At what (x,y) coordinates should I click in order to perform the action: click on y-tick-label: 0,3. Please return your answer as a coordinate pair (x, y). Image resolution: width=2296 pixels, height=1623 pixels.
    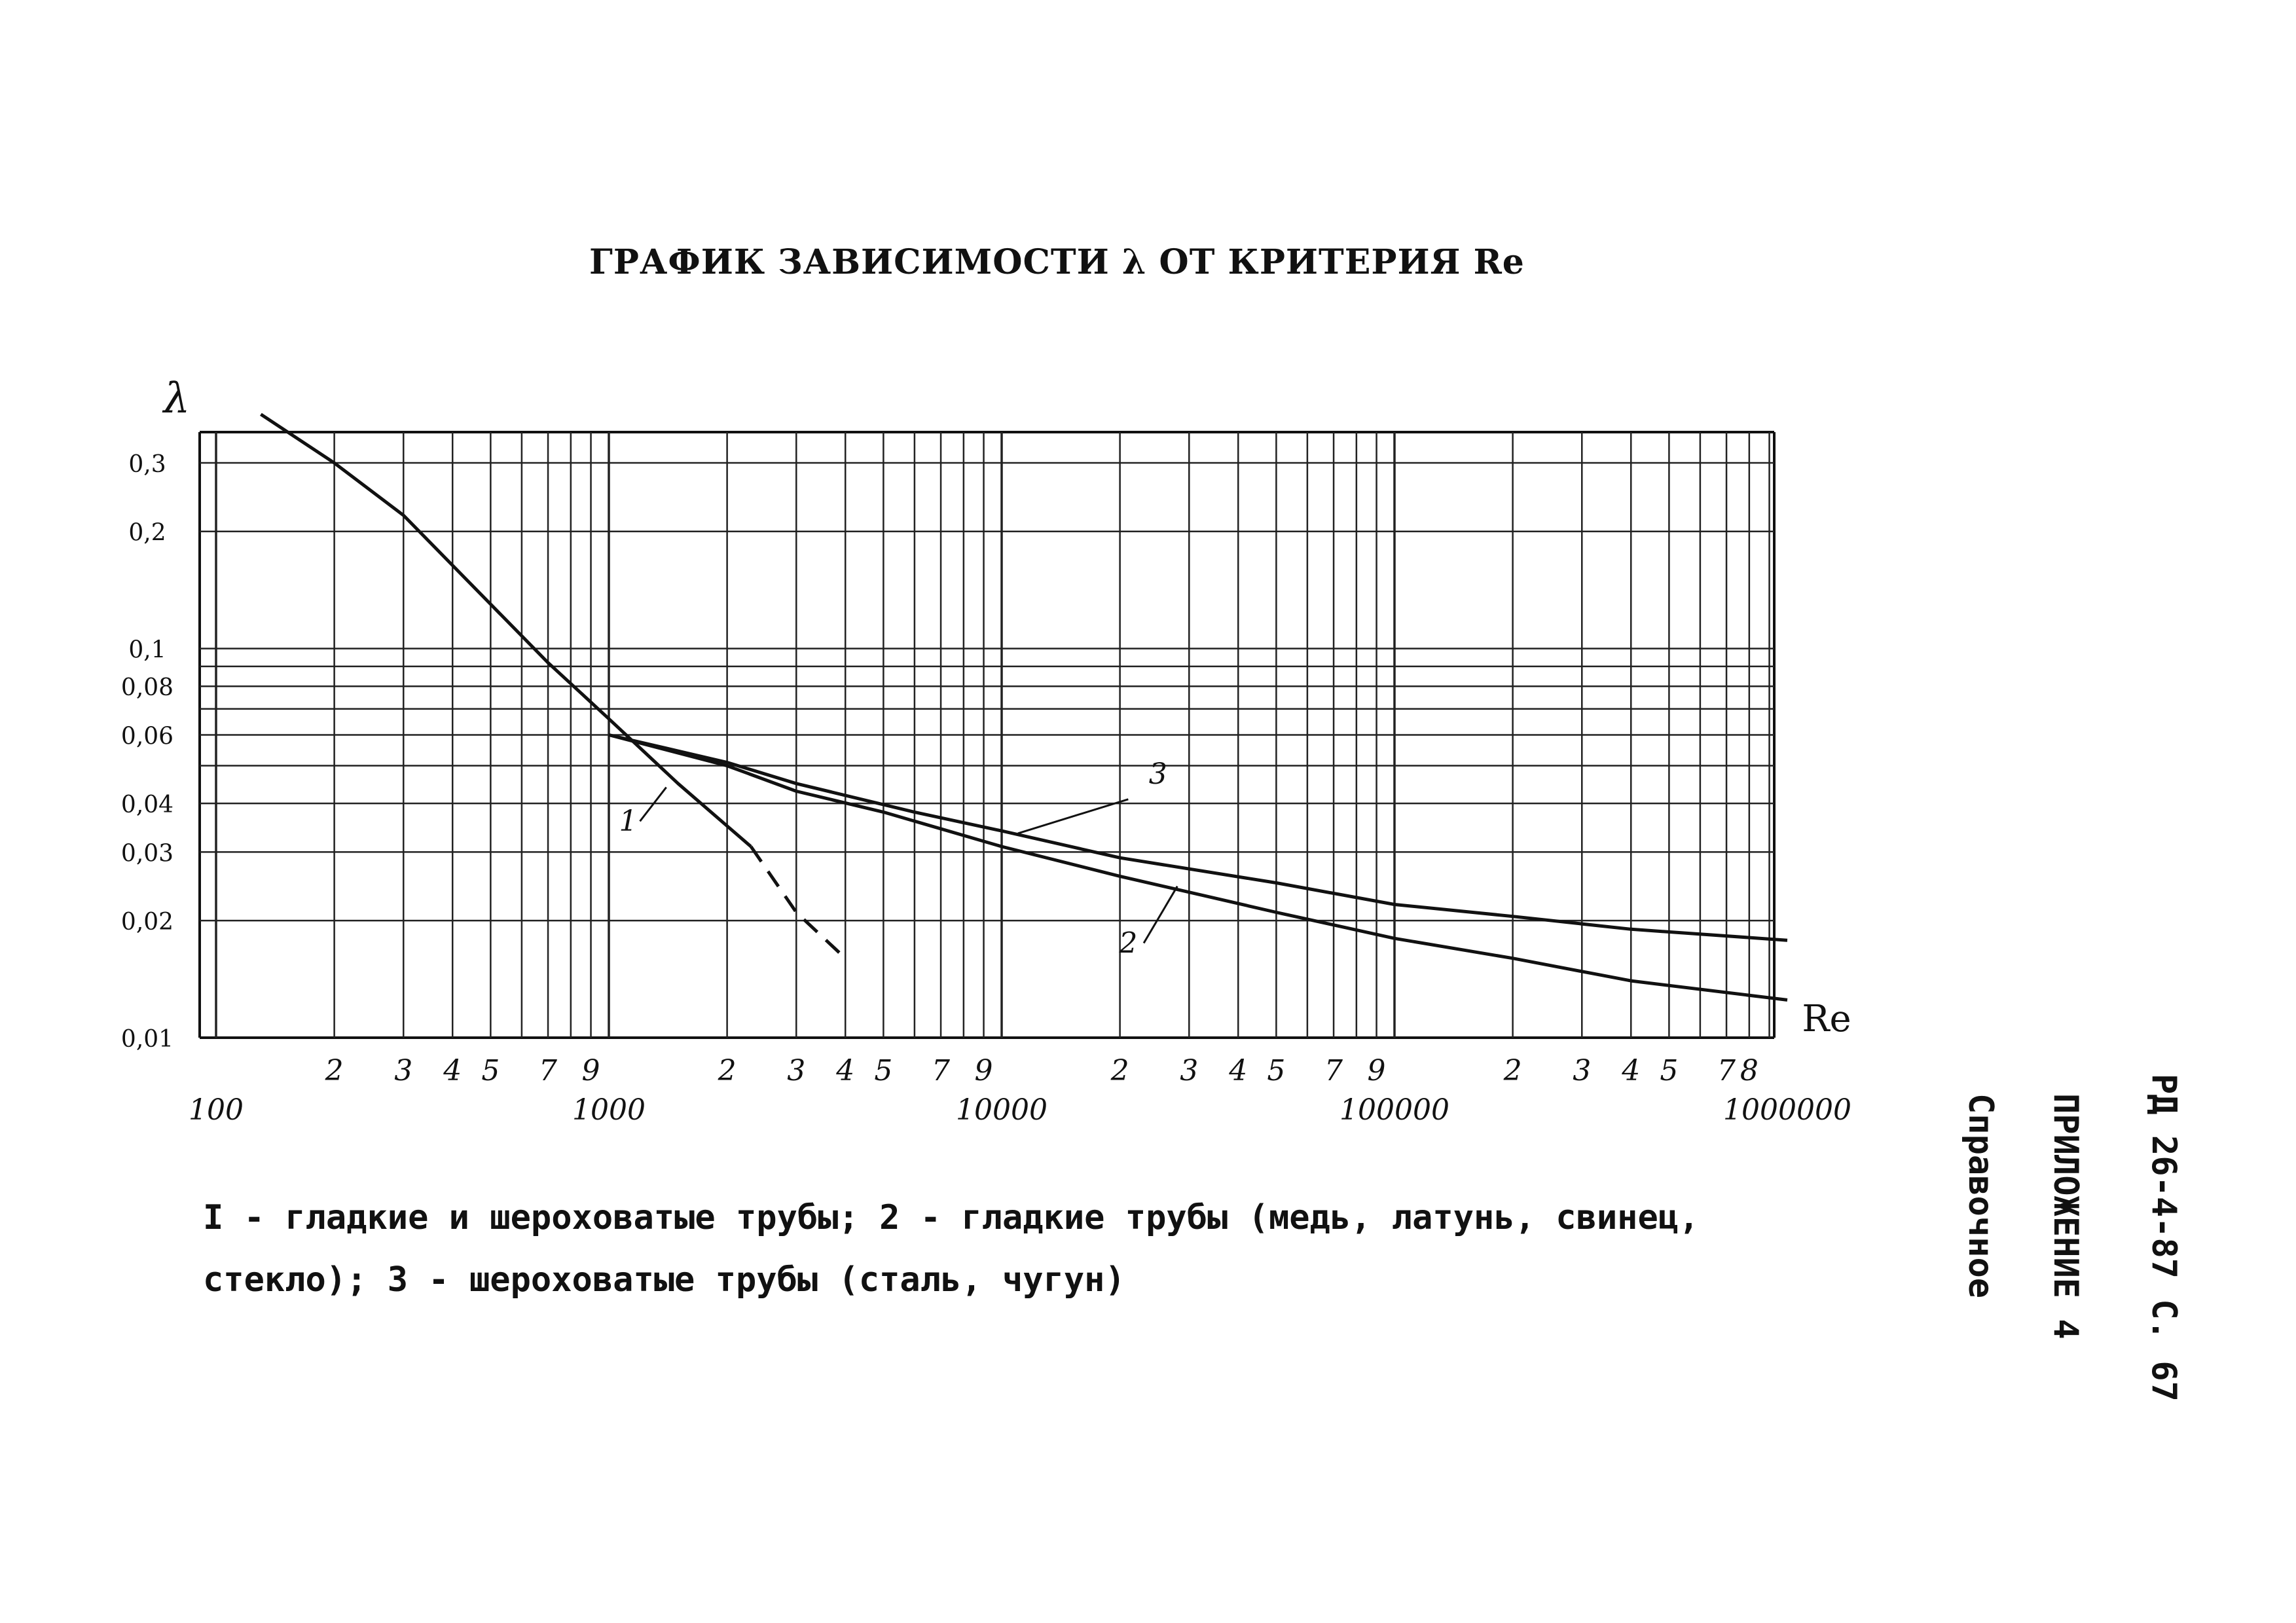
    Looking at the image, I should click on (147, 464).